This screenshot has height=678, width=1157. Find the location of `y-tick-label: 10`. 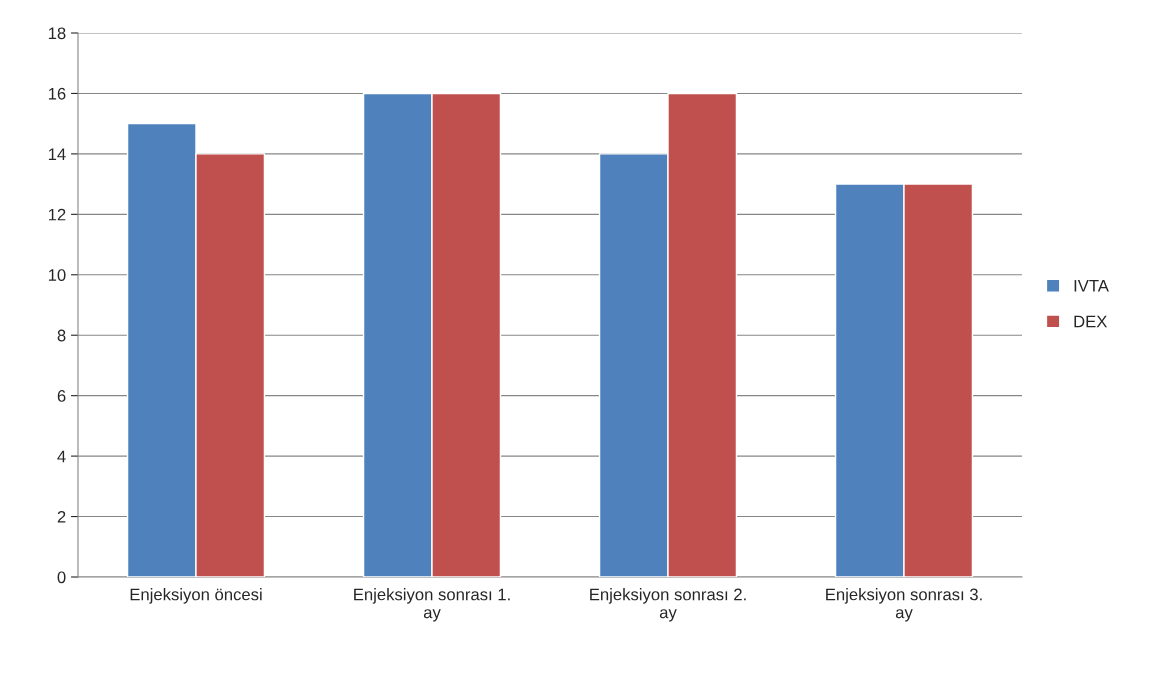

y-tick-label: 10 is located at coordinates (57, 275).